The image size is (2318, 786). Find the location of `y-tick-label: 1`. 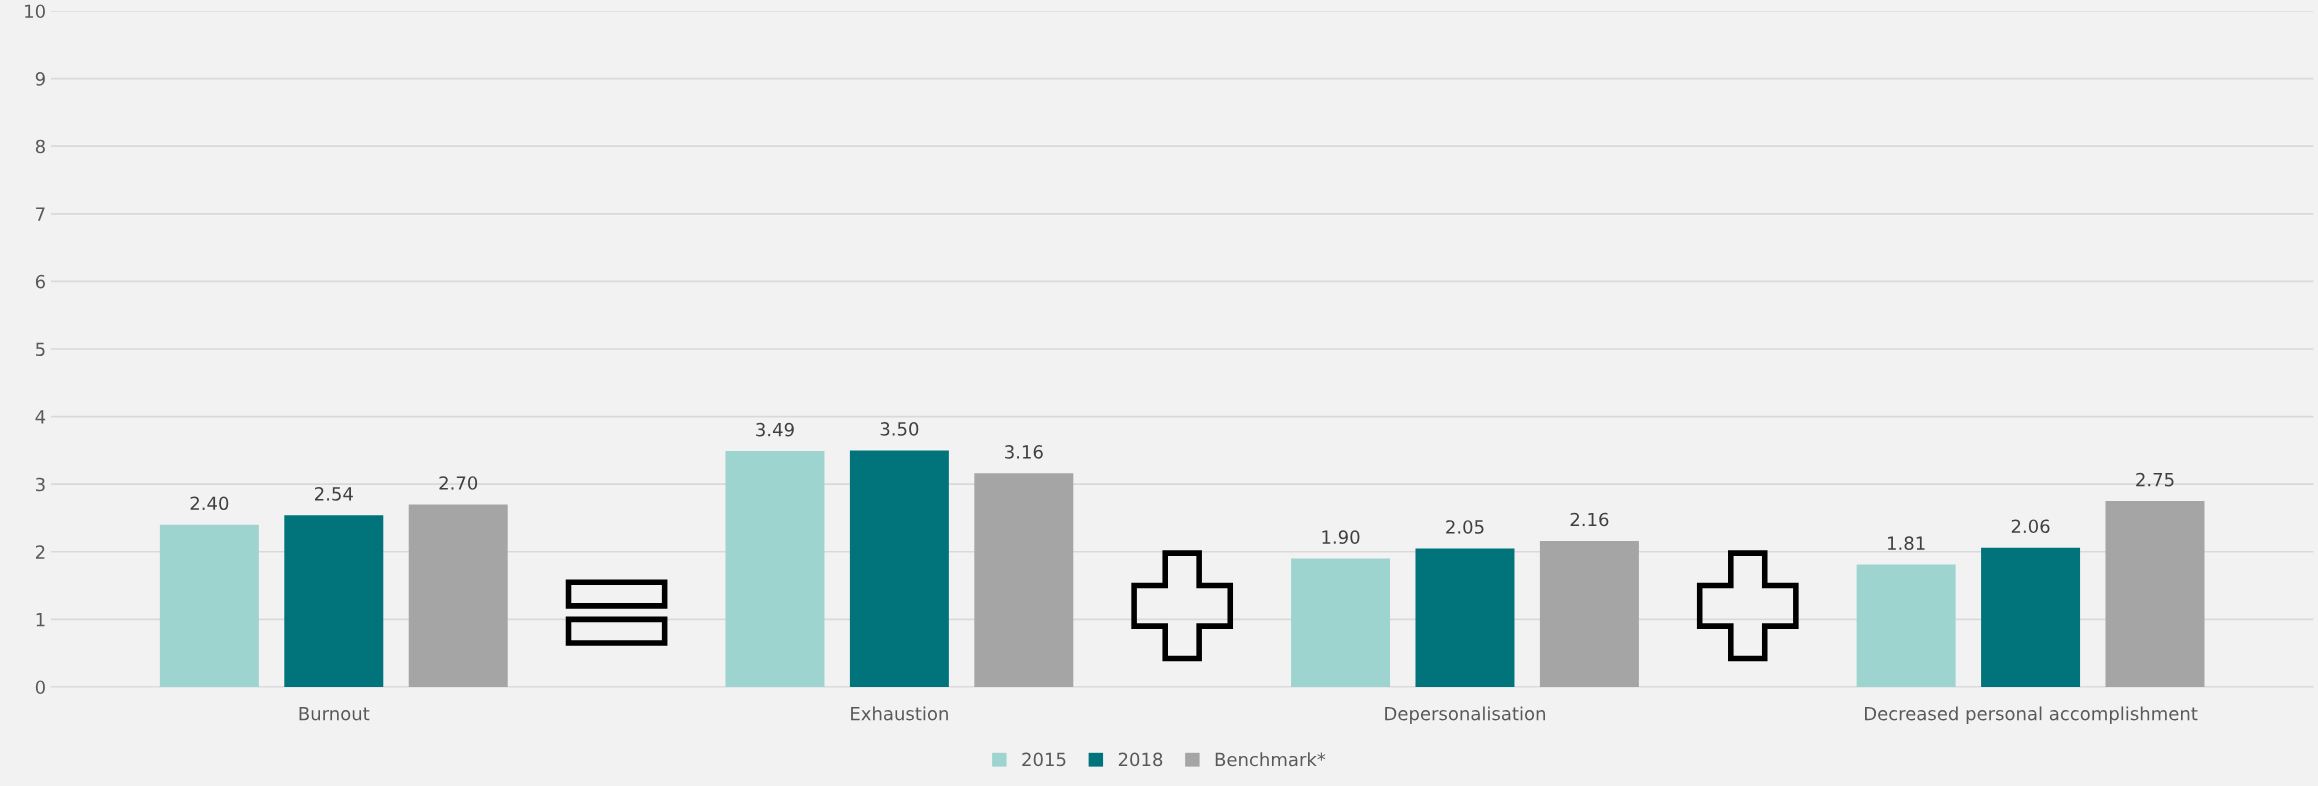

y-tick-label: 1 is located at coordinates (40, 620).